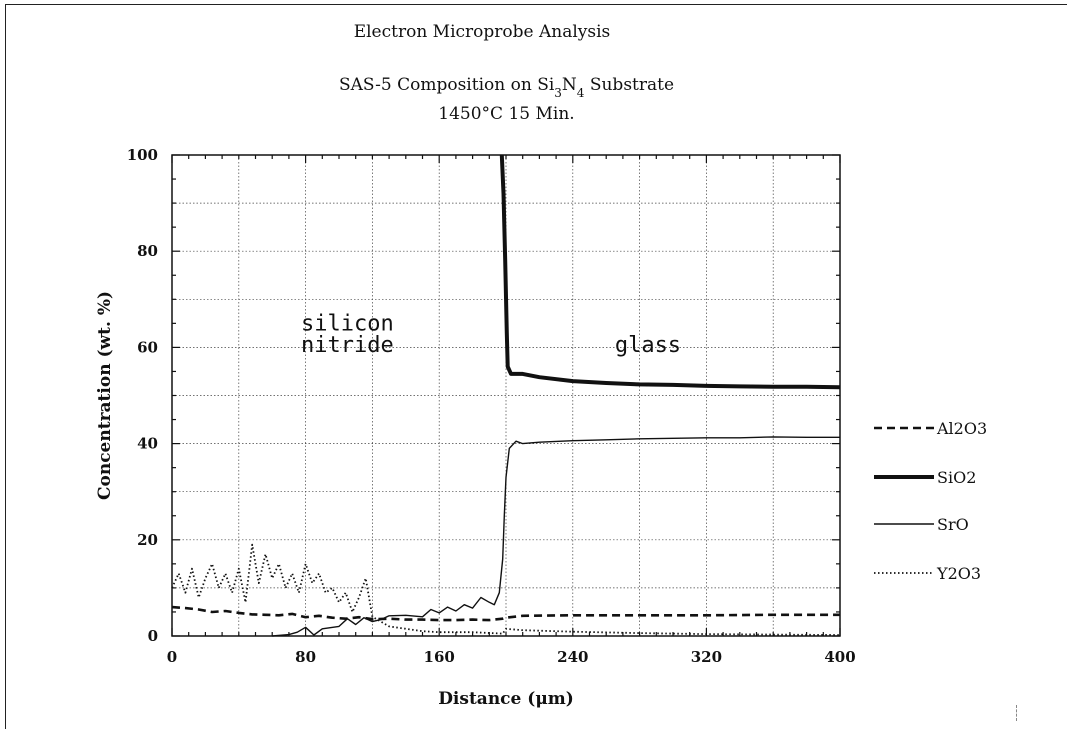 This screenshot has height=729, width=1073. Describe the element at coordinates (580, 93) in the screenshot. I see `subtitle-sub-4: 4` at that location.